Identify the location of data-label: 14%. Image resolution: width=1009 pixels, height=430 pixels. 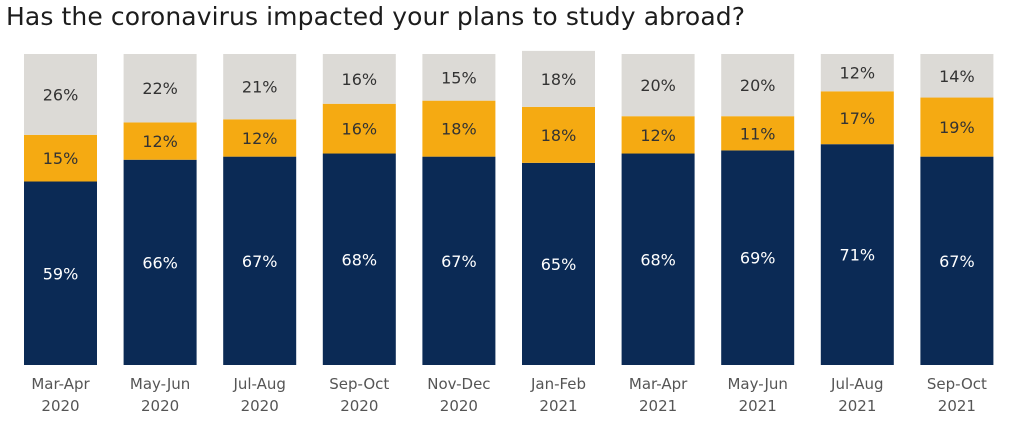
(957, 76).